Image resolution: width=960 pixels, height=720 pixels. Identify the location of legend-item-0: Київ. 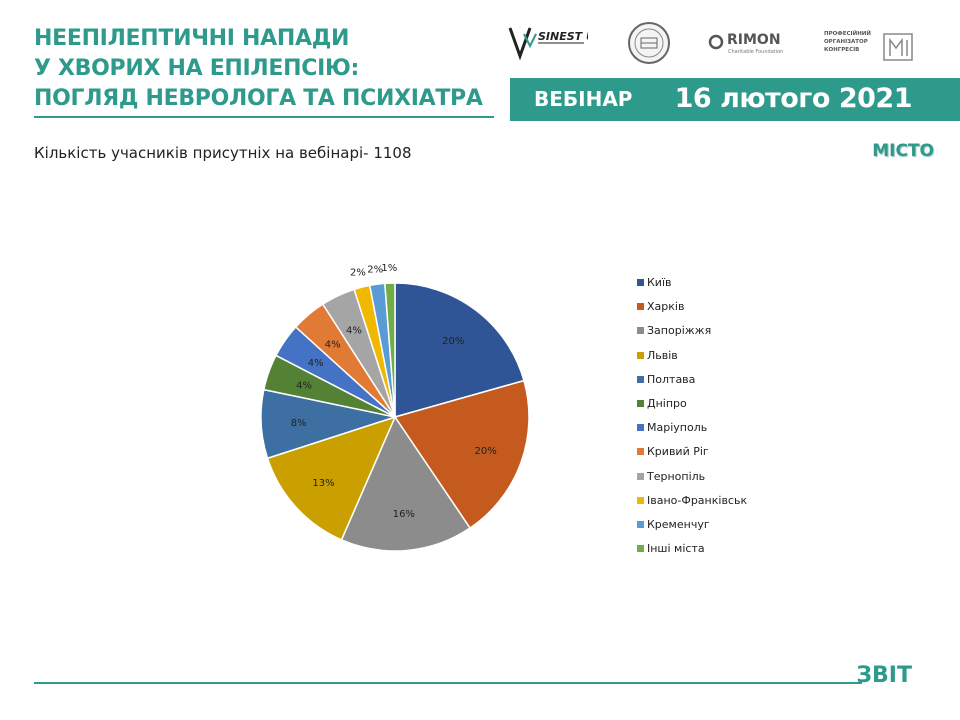
(737, 287).